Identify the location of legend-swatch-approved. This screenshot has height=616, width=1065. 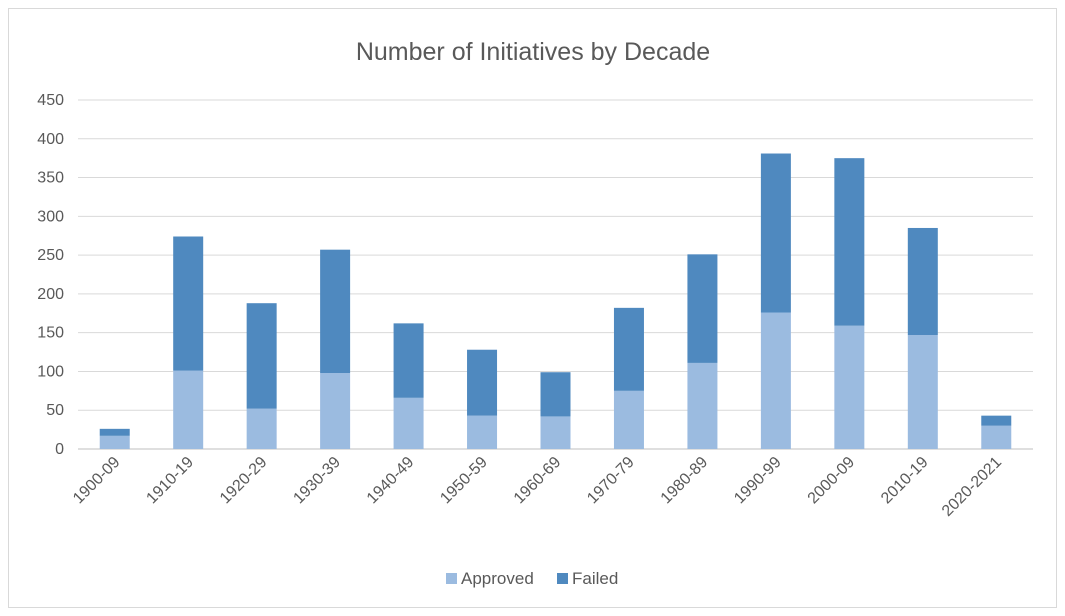
(451, 578).